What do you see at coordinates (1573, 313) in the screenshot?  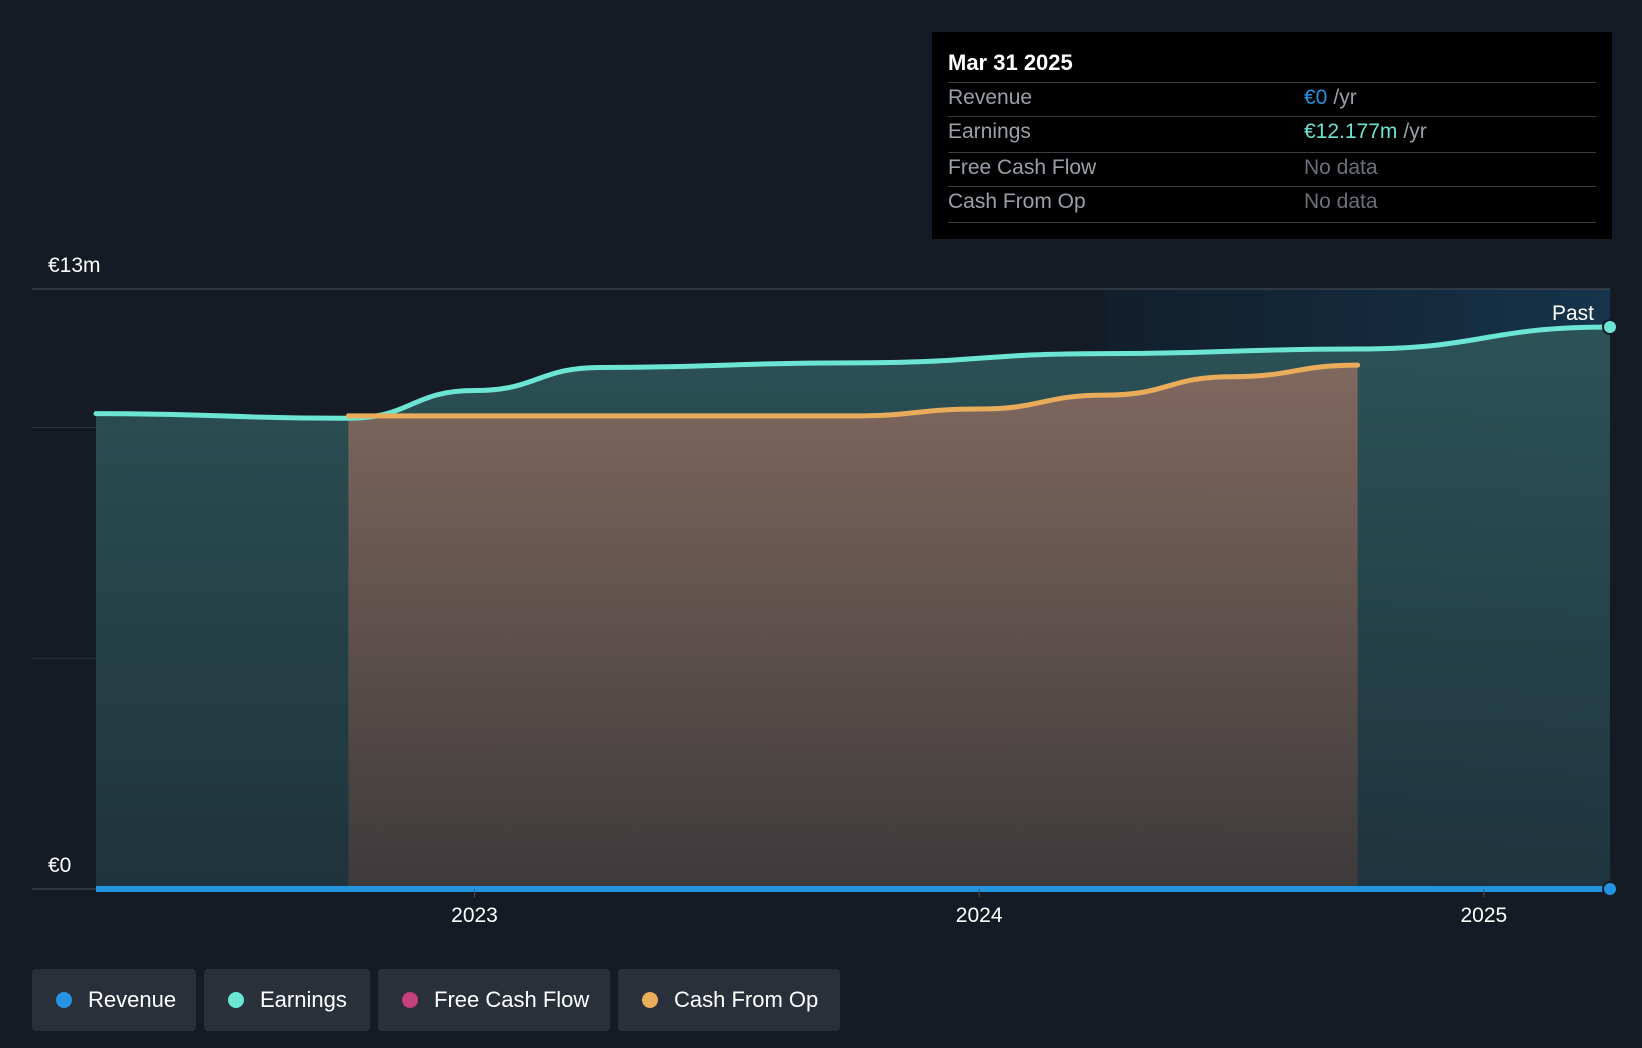 I see `past-label: Past` at bounding box center [1573, 313].